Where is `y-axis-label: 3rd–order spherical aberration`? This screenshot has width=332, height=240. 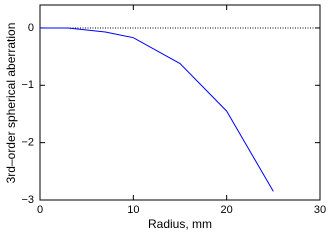
y-axis-label: 3rd–order spherical aberration is located at coordinates (11, 103).